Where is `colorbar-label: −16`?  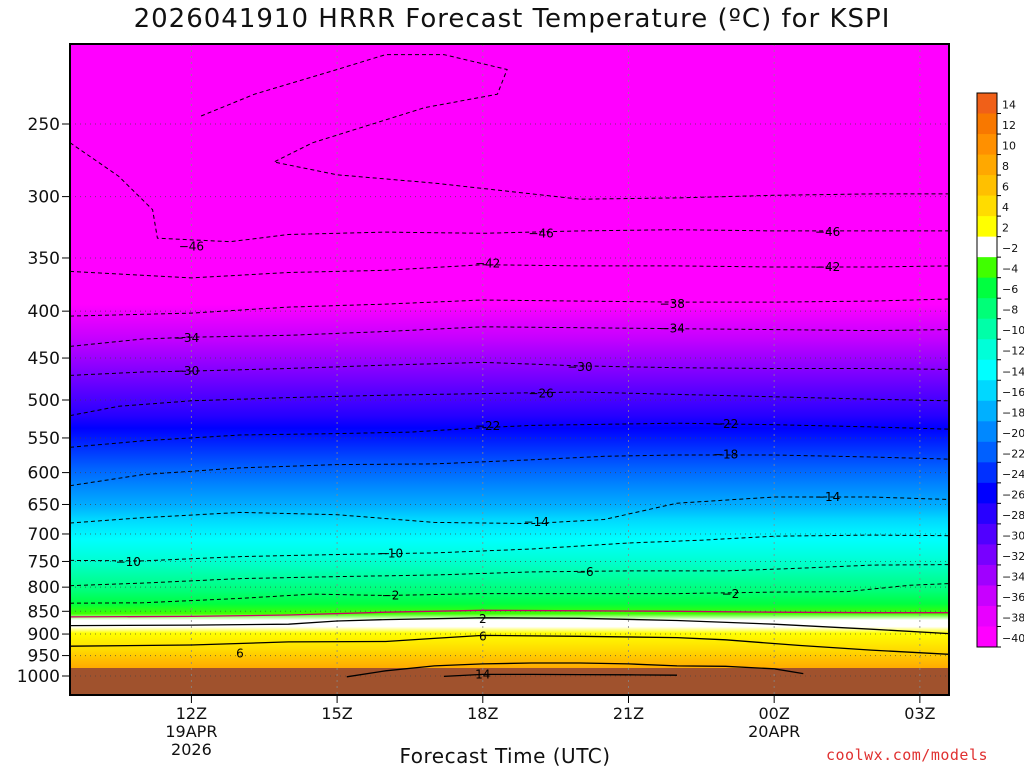 colorbar-label: −16 is located at coordinates (1013, 392).